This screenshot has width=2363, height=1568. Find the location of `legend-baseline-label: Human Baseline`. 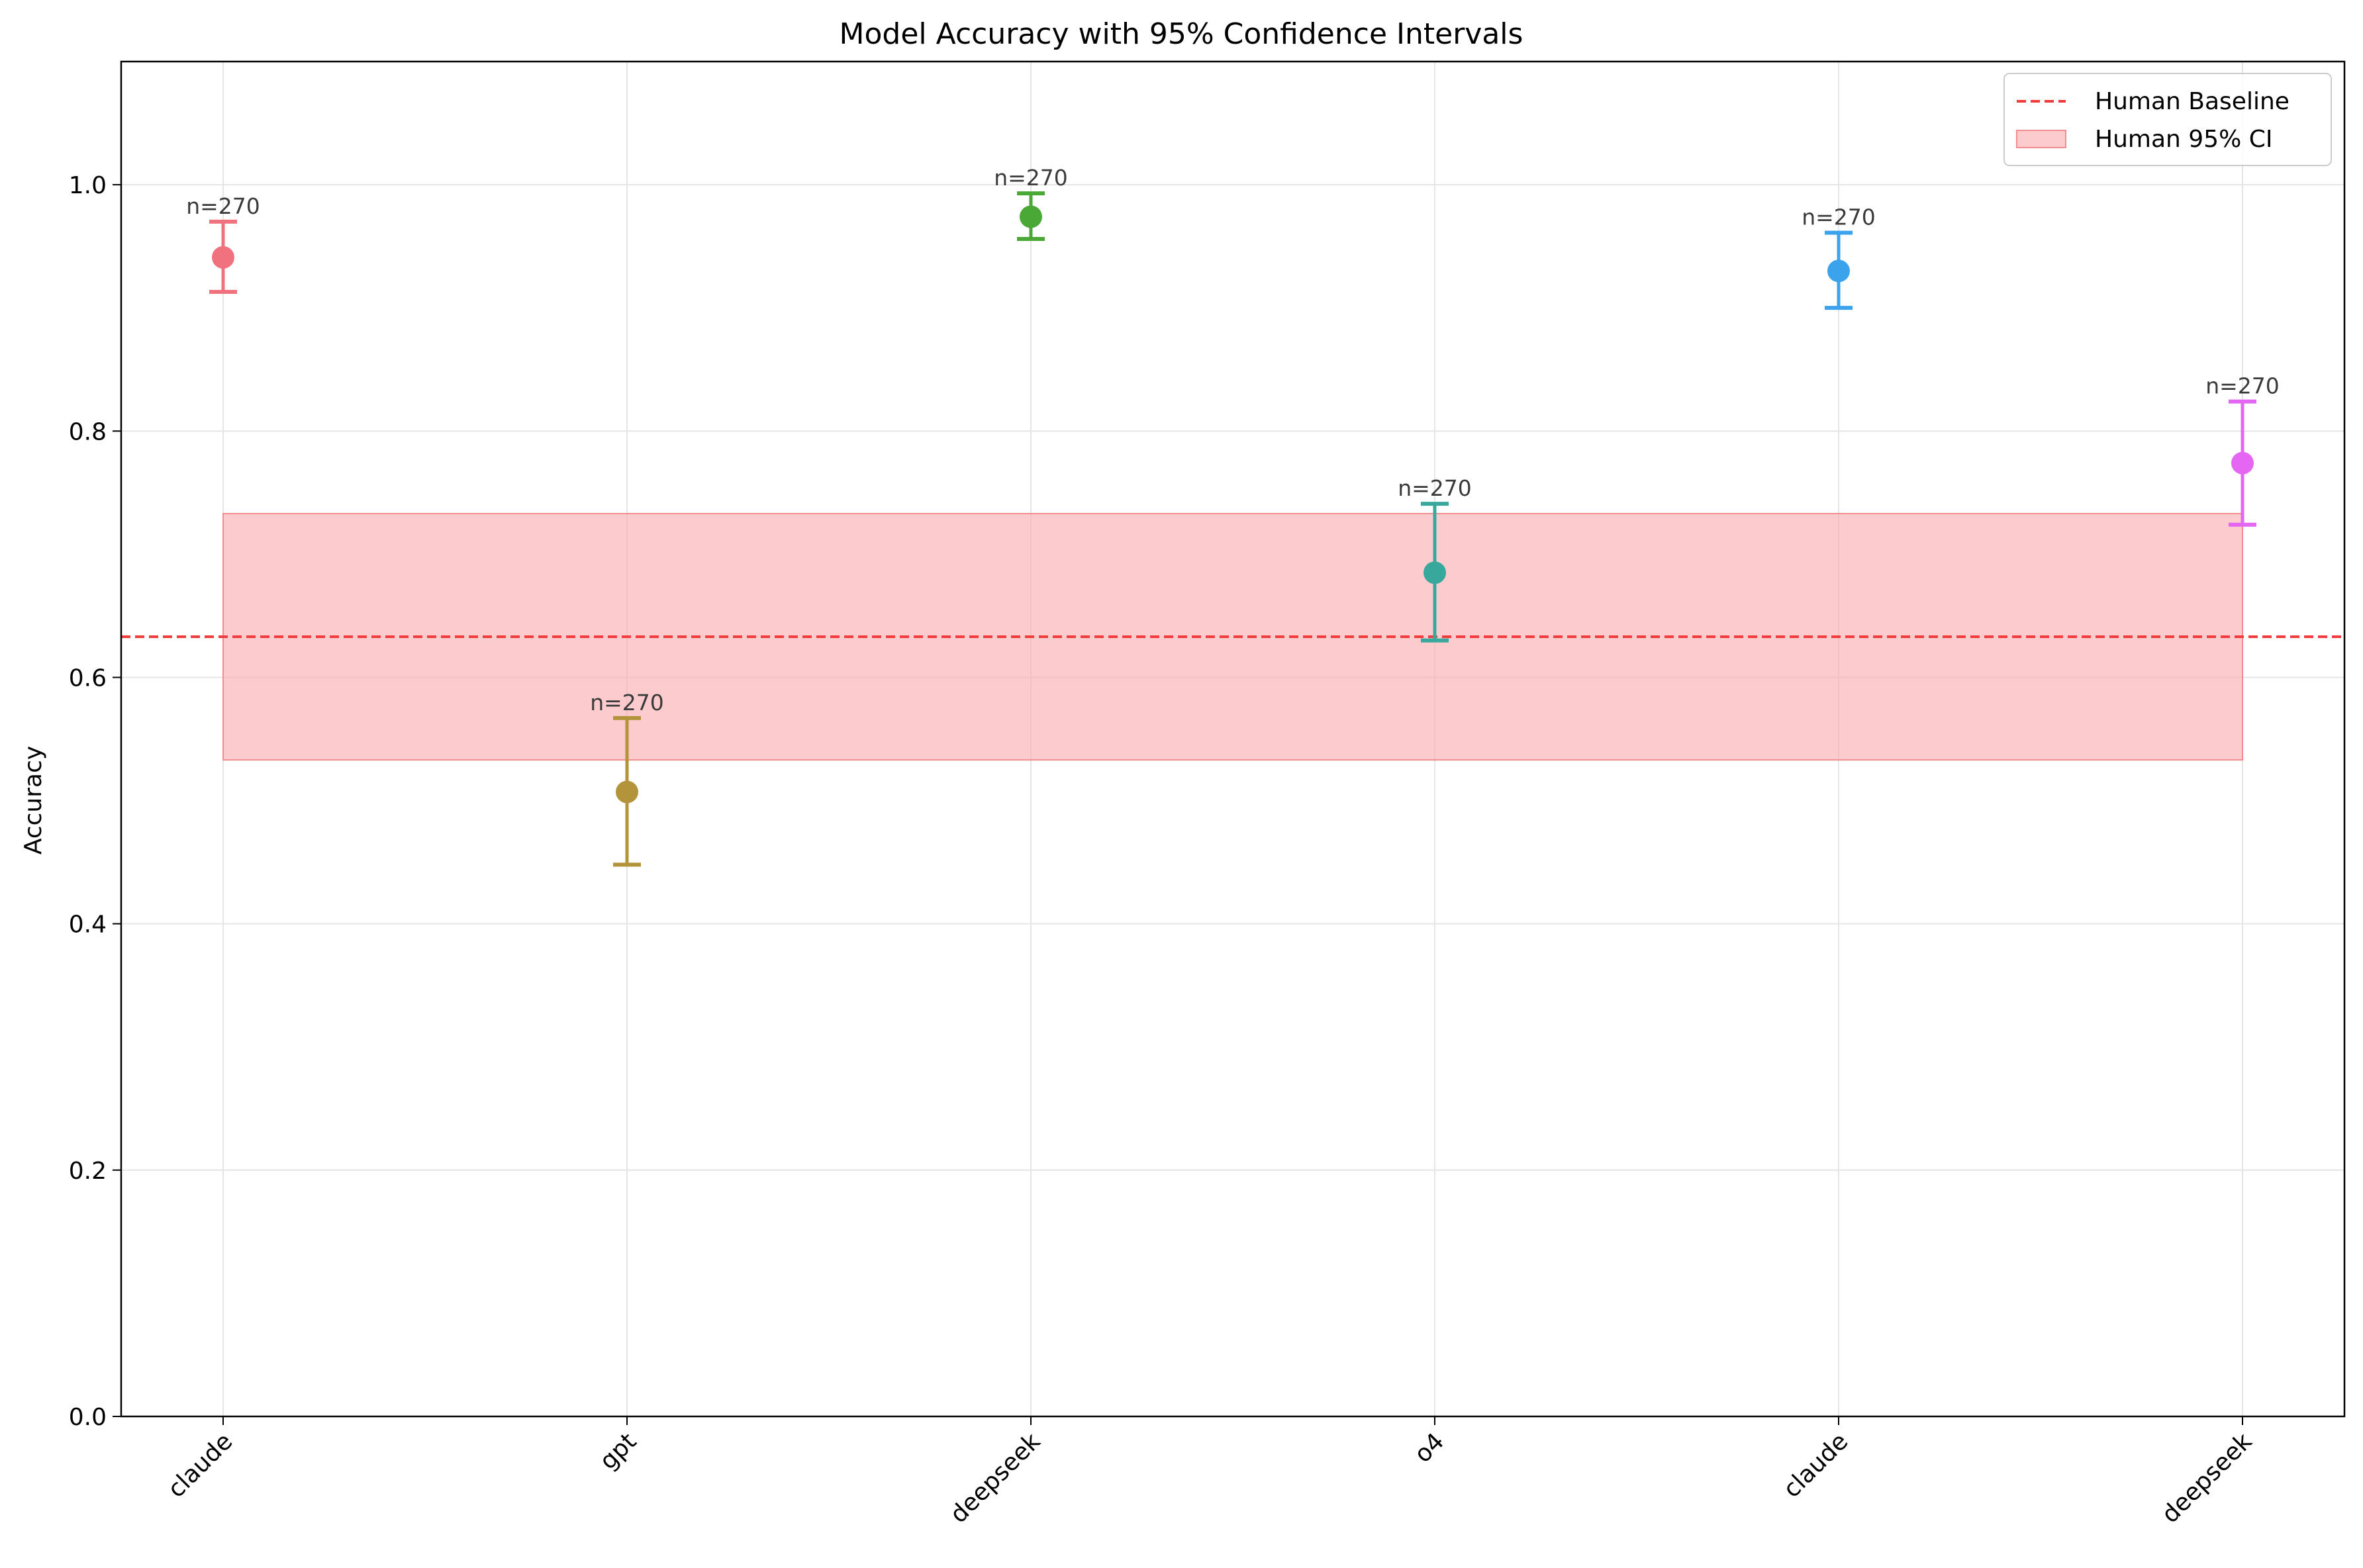

legend-baseline-label: Human Baseline is located at coordinates (2192, 101).